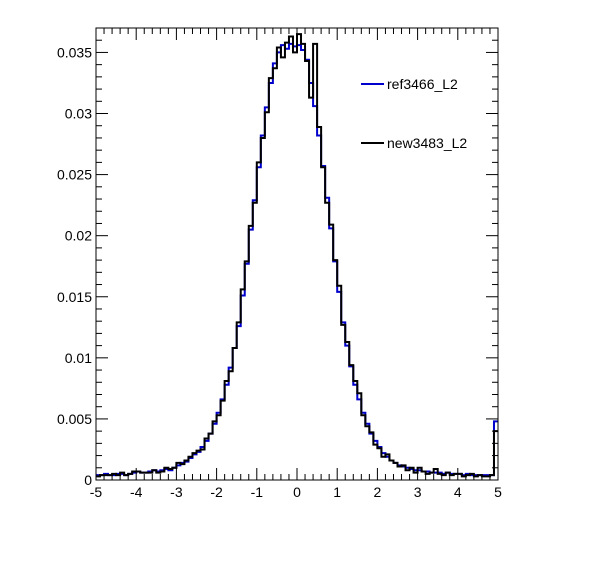 This screenshot has height=572, width=596. Describe the element at coordinates (78, 114) in the screenshot. I see `y-tick-label: 0.03` at that location.